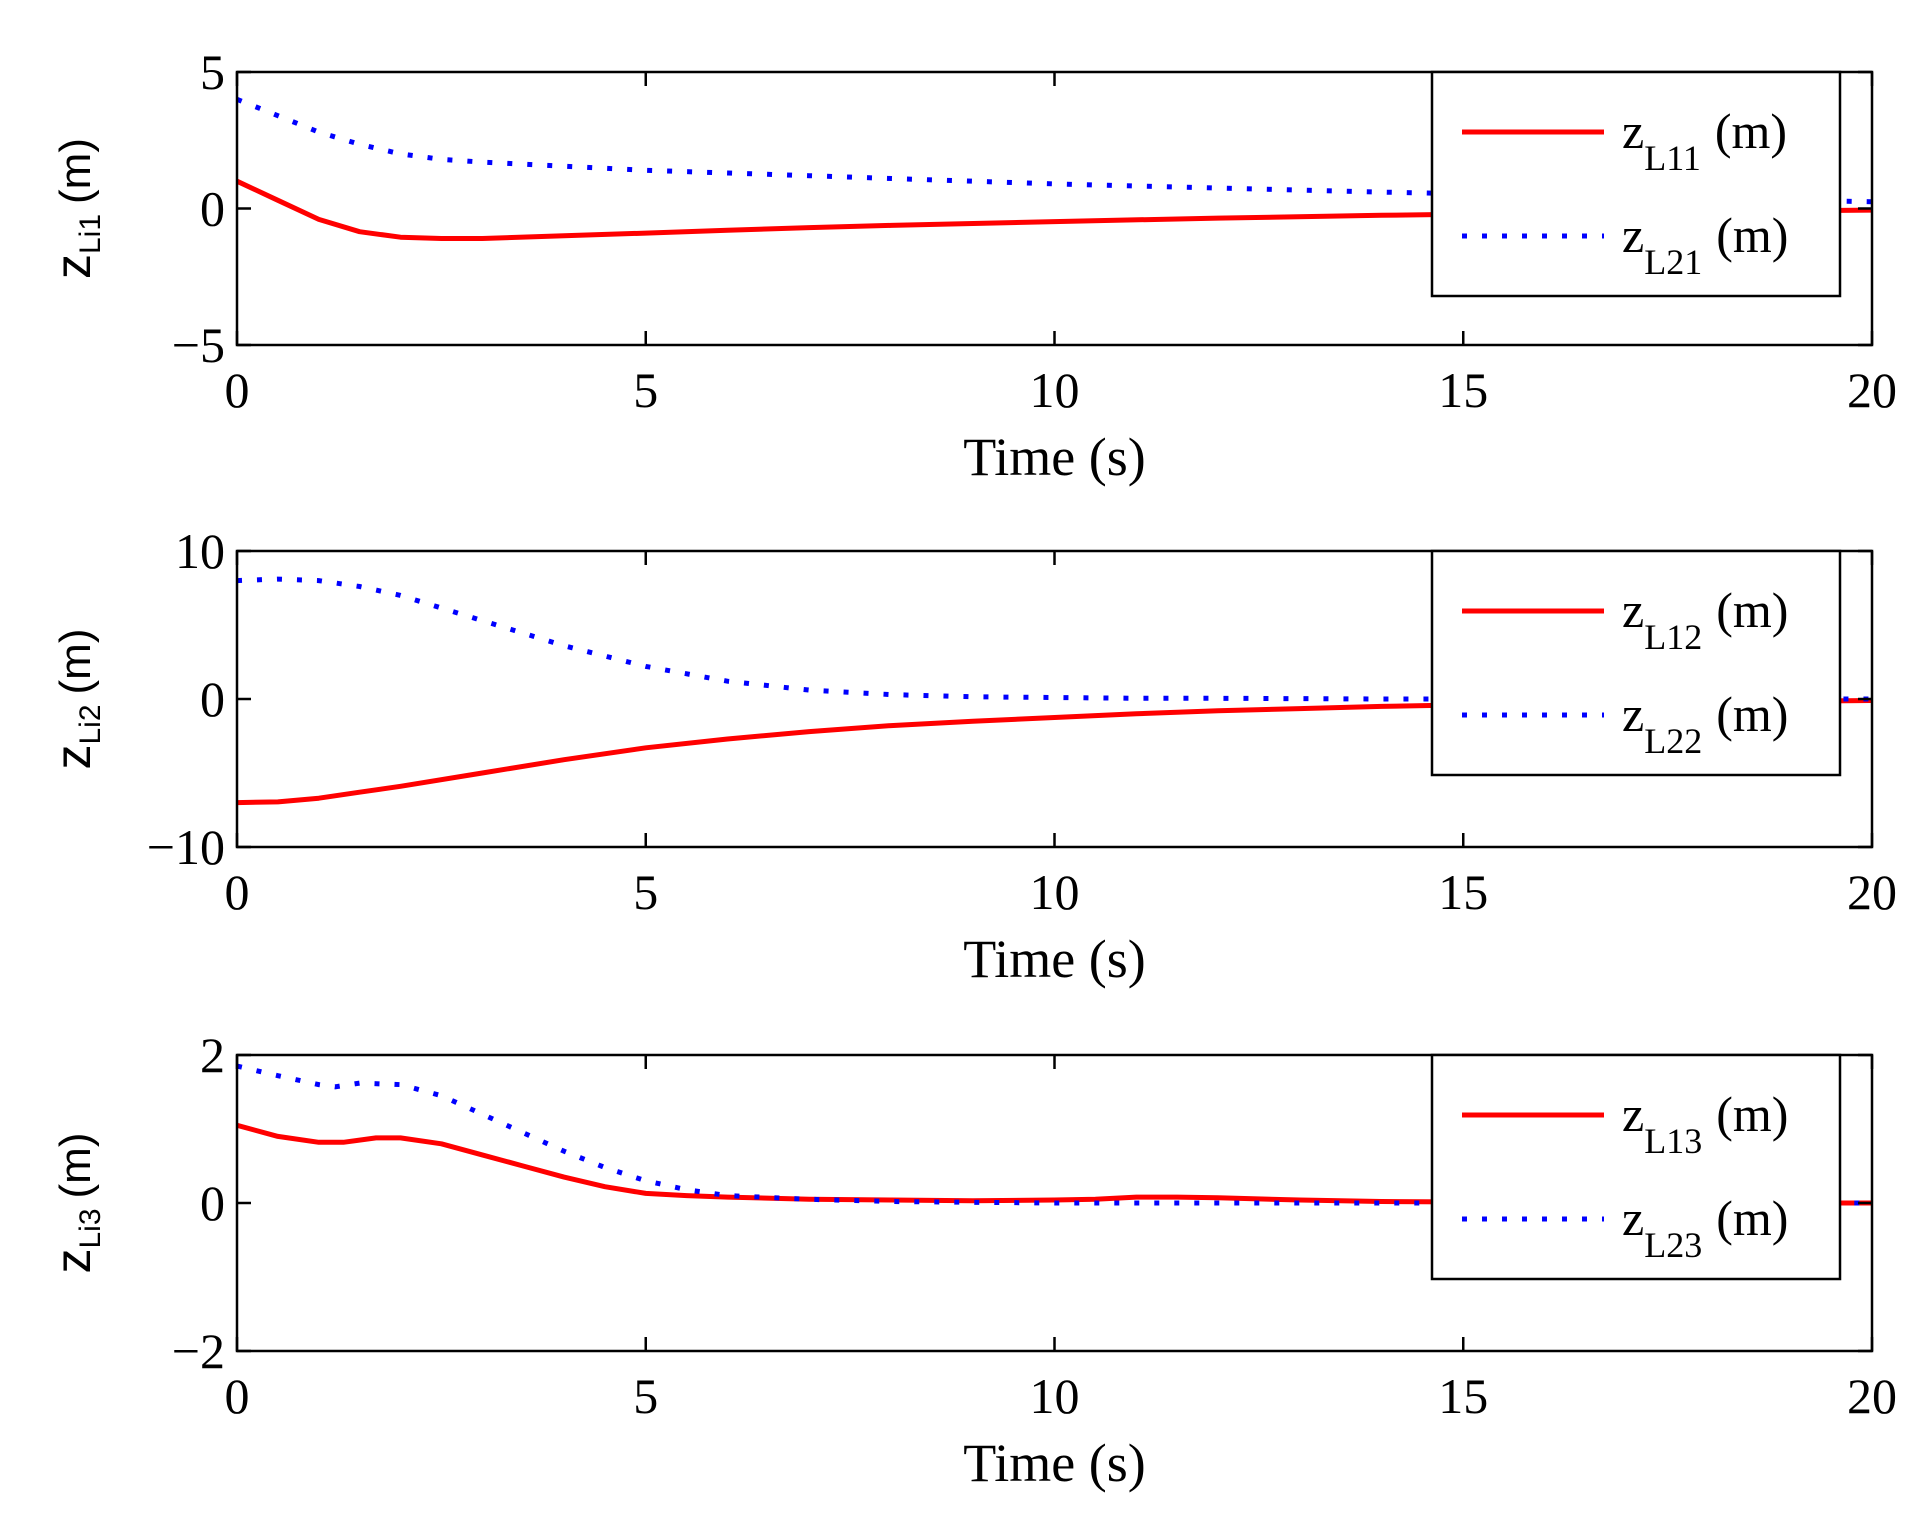 The width and height of the screenshot is (1926, 1526). Describe the element at coordinates (1054, 209) in the screenshot. I see `series-line-l11` at that location.